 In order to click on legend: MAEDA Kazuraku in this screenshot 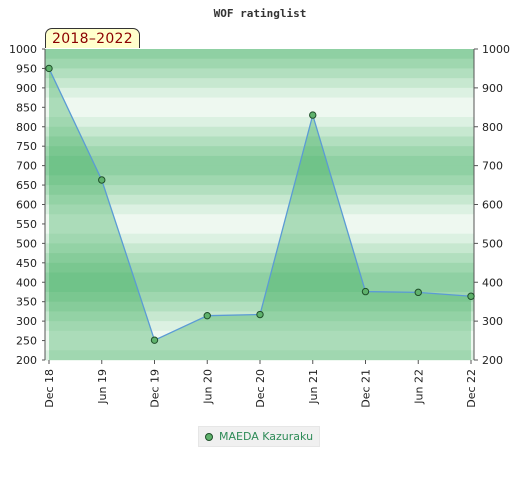, I will do `click(259, 436)`.